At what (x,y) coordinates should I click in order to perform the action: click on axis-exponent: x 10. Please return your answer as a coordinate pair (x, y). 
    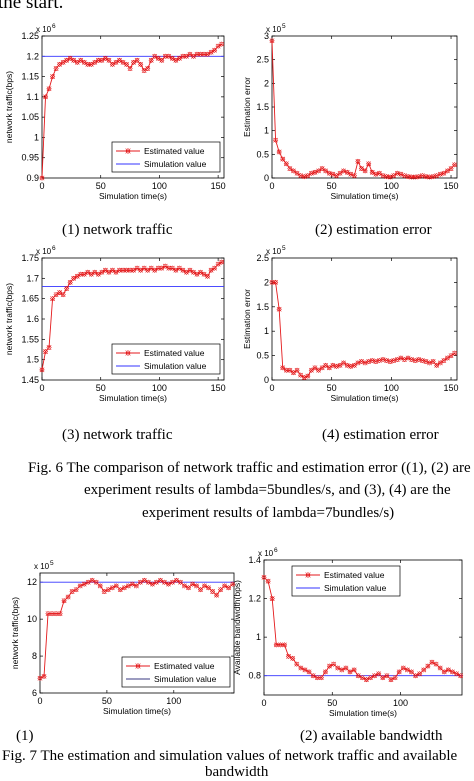
    Looking at the image, I should click on (44, 251).